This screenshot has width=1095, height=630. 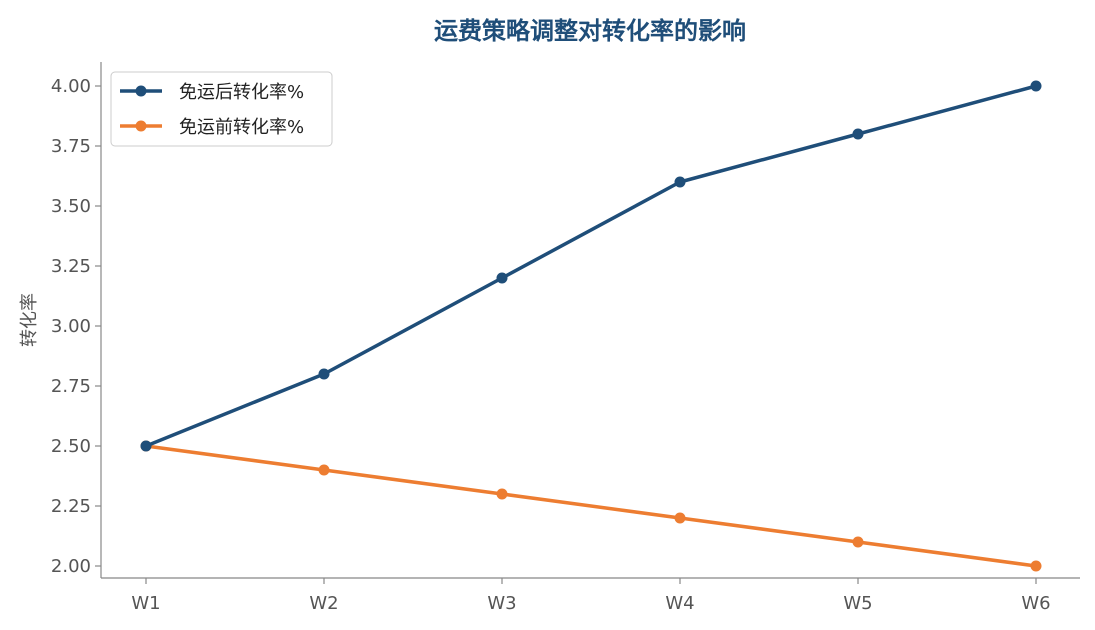 I want to click on y-tick-label: 3.50, so click(x=71, y=206).